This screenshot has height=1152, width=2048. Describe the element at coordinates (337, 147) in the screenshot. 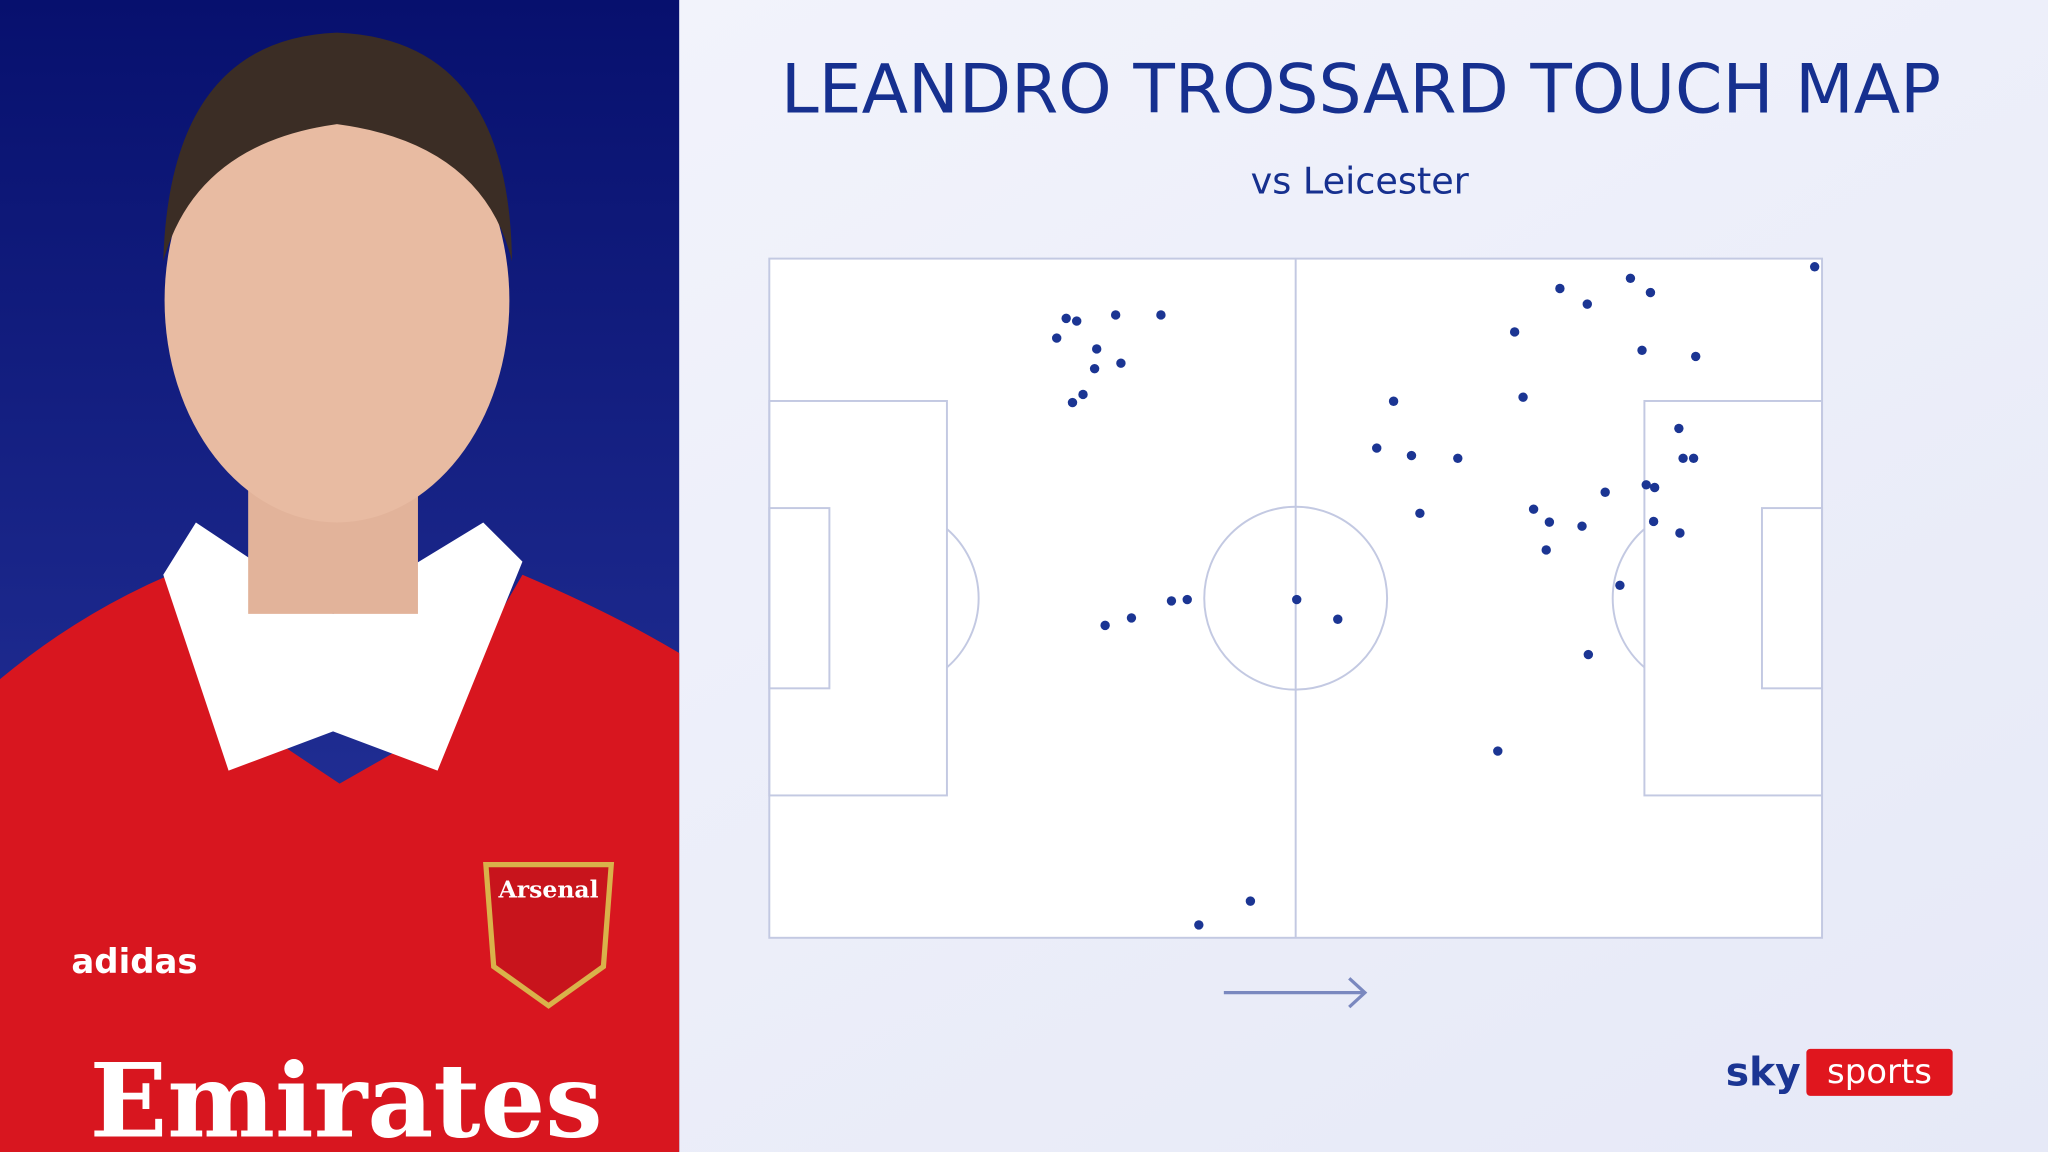

I see `hair` at that location.